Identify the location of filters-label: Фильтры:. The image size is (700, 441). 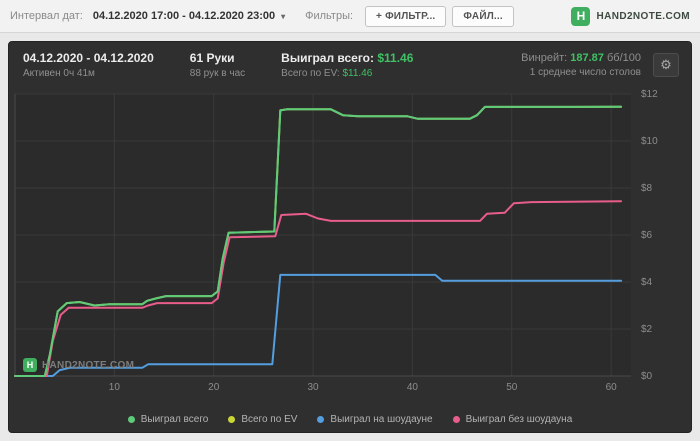
(329, 16).